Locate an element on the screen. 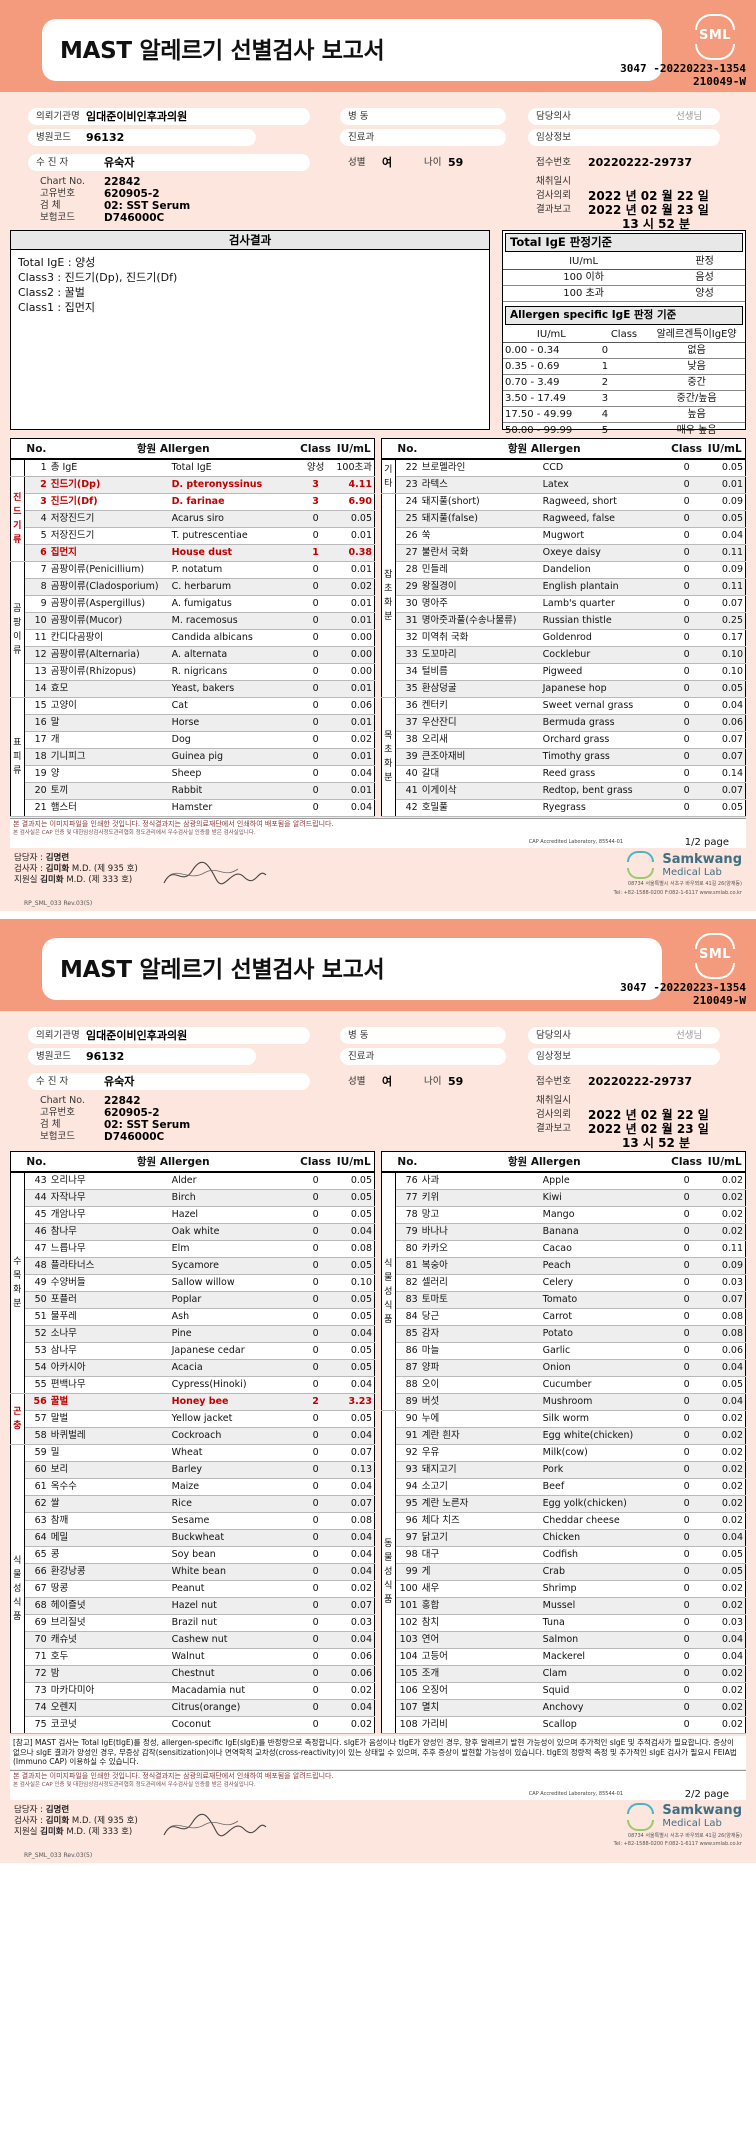 The height and width of the screenshot is (2138, 756). cell-allergen-kr: 게 is located at coordinates (480, 1572).